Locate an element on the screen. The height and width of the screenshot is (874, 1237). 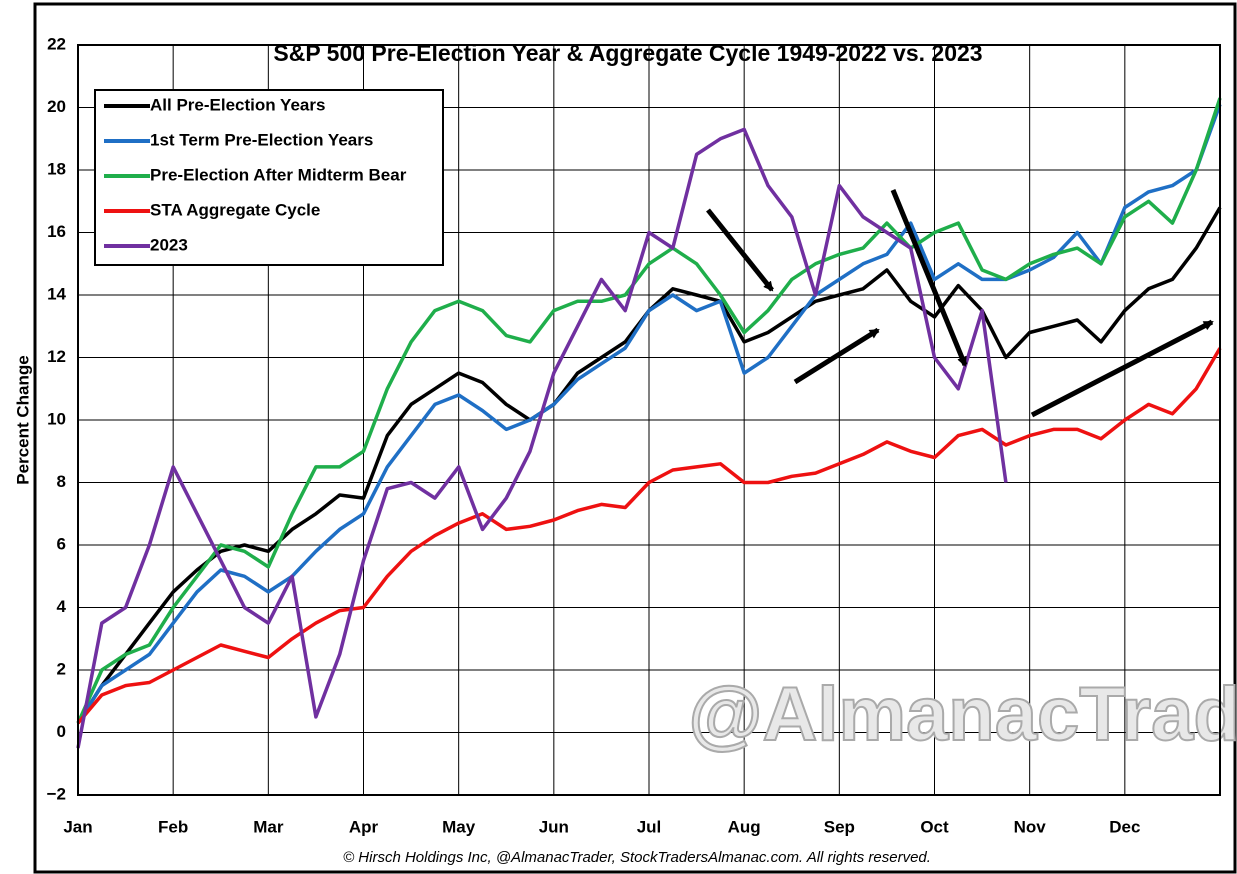
y-tick-label: 16 is located at coordinates (56, 231).